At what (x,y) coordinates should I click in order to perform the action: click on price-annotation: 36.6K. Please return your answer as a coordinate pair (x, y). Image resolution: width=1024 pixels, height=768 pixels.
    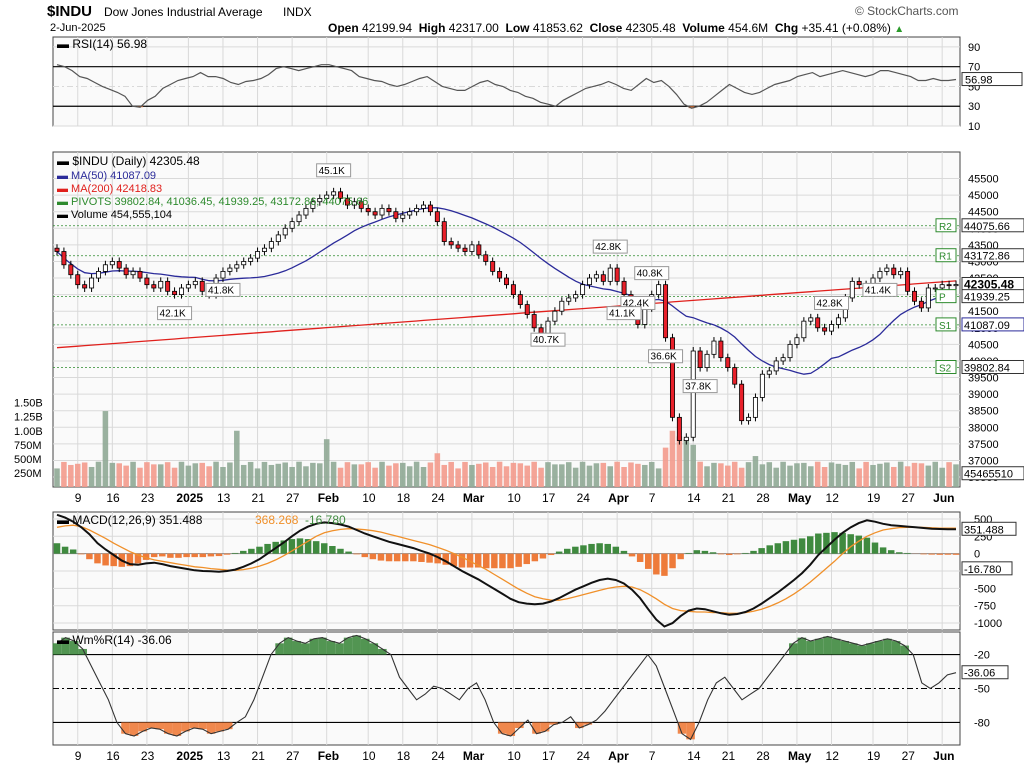
    Looking at the image, I should click on (664, 357).